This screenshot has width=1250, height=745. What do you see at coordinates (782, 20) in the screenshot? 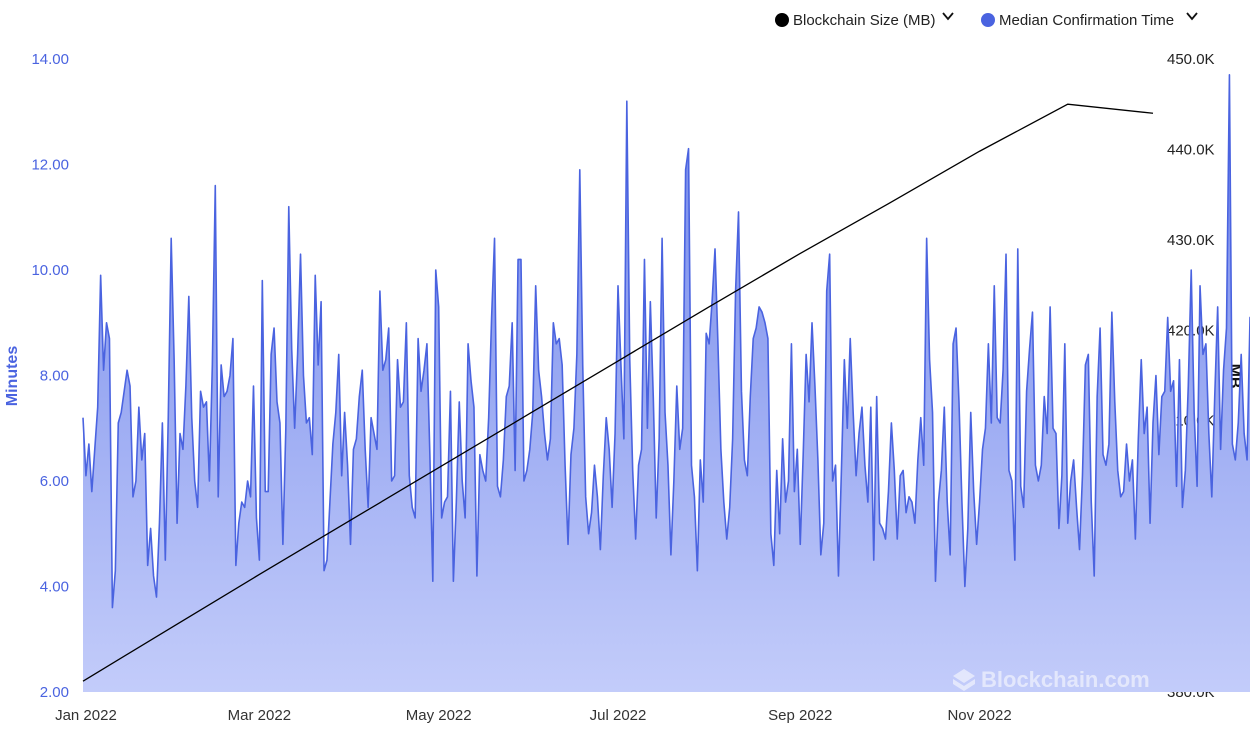
I see `legend-swatch-blockchain-size` at bounding box center [782, 20].